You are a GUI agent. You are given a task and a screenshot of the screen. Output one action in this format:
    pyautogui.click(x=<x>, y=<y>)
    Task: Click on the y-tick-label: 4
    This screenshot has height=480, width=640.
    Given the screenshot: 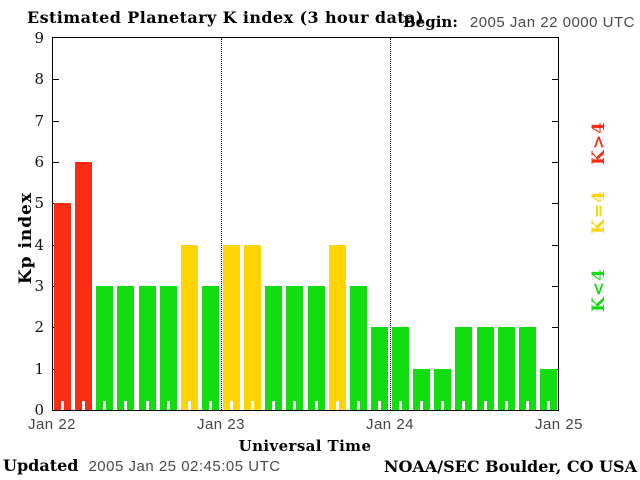 What is the action you would take?
    pyautogui.click(x=39, y=244)
    